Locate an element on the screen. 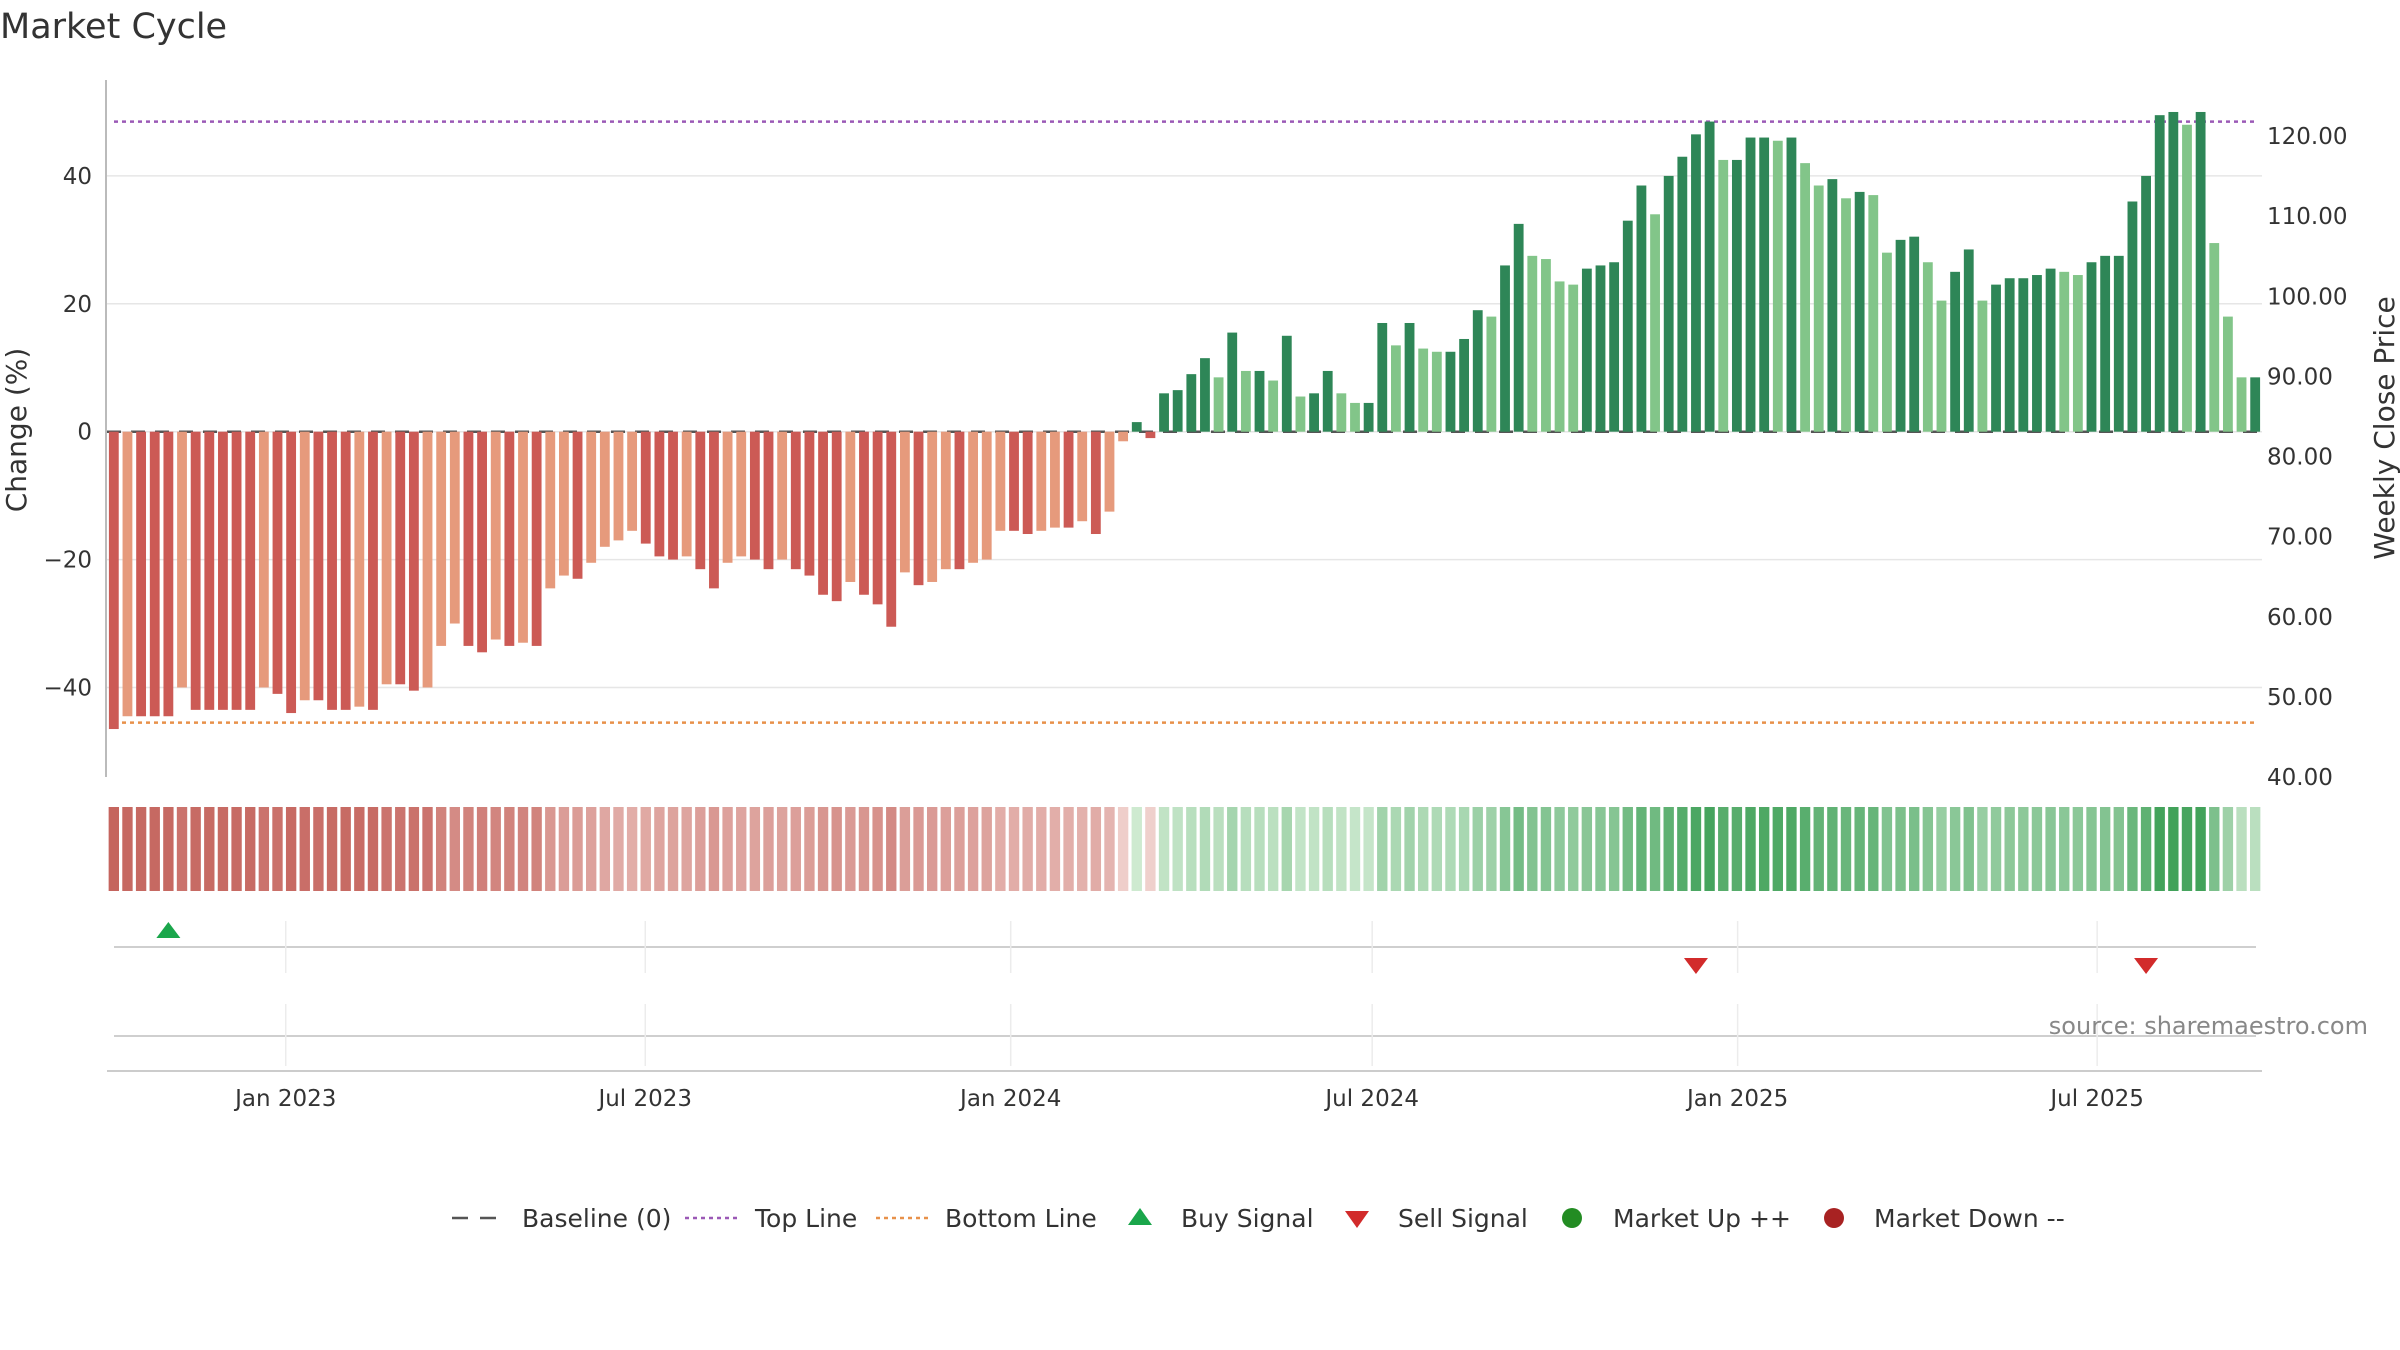  right-y-tick-label: 60.00 is located at coordinates (2300, 618).